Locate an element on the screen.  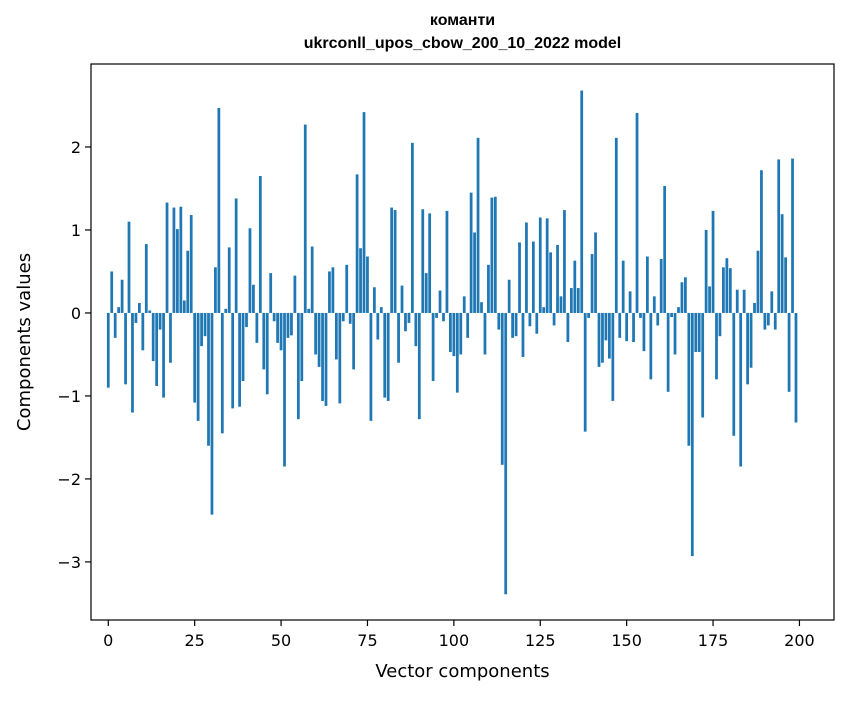
y-tick-label: 0 is located at coordinates (76, 313).